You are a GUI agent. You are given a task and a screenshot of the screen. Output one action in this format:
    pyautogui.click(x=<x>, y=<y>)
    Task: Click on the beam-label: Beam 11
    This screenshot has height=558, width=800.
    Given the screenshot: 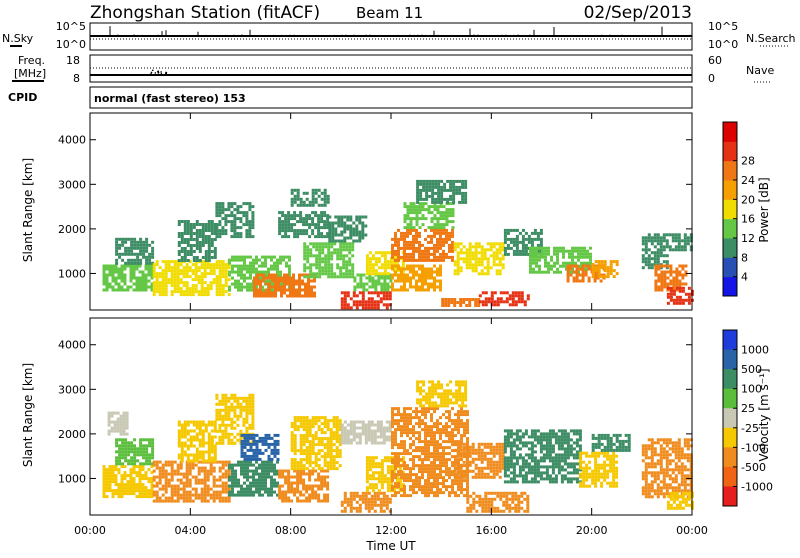 What is the action you would take?
    pyautogui.click(x=389, y=13)
    